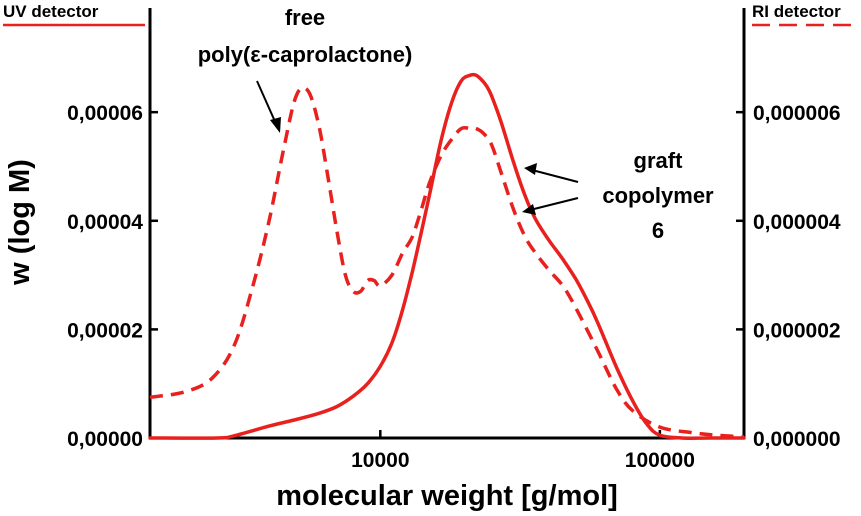 The width and height of the screenshot is (861, 516). Describe the element at coordinates (658, 195) in the screenshot. I see `graft-label-line2: copolymer` at that location.